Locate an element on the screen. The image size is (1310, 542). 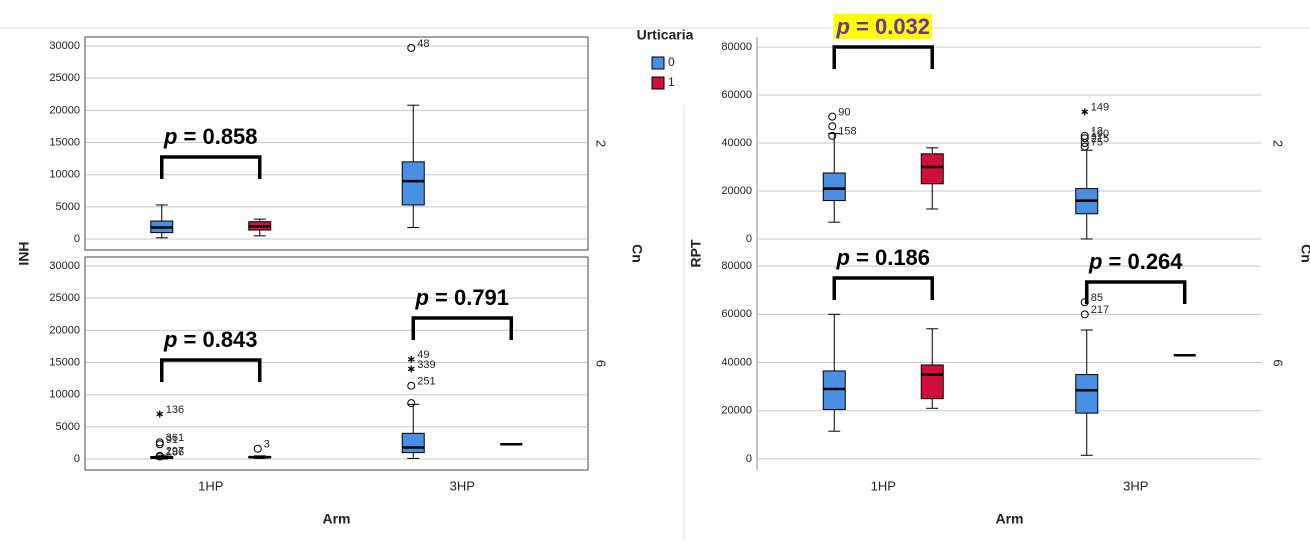
outlier-label: 3 is located at coordinates (267, 445).